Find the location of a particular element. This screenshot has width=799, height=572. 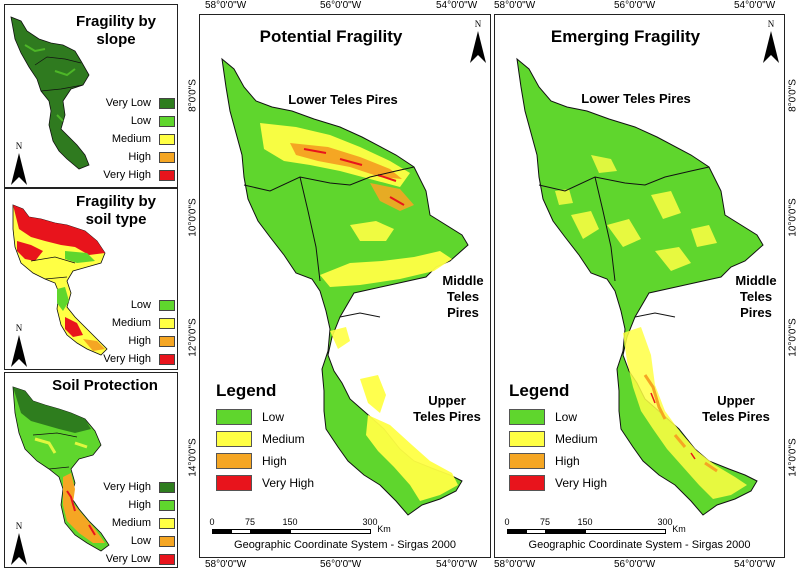

soil-fragility-map is located at coordinates (60, 280).